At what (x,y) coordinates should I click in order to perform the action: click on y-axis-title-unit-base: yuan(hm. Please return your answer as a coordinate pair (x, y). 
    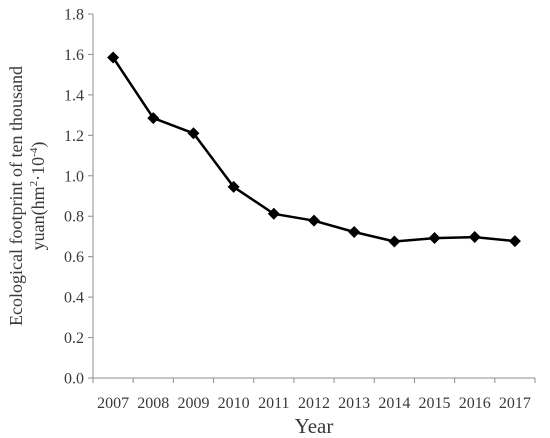
    Looking at the image, I should click on (38, 218).